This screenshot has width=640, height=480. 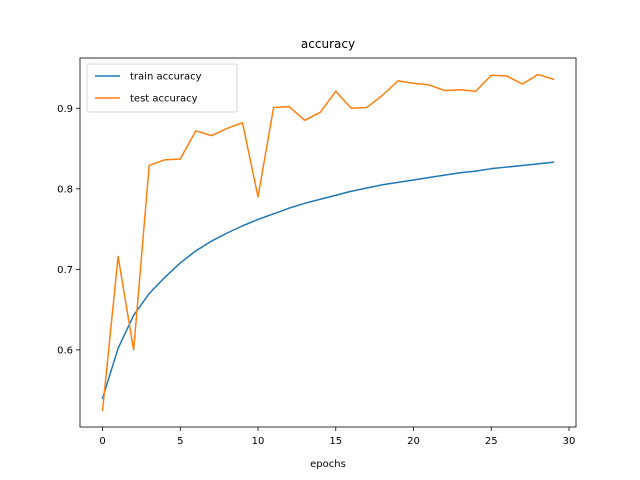 I want to click on legend-box, so click(x=162, y=88).